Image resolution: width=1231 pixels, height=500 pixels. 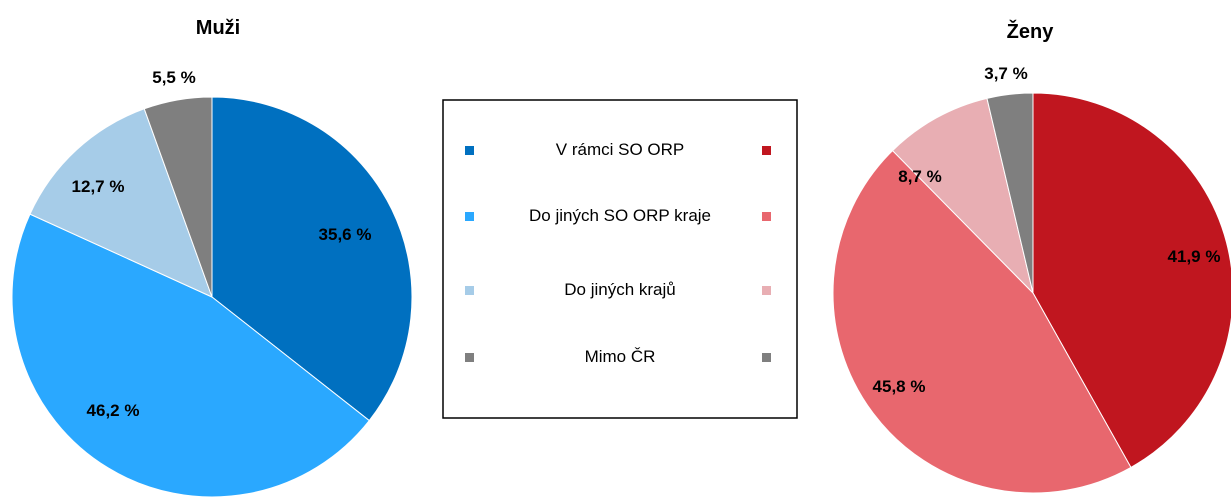 I want to click on legend-label: V rámci SO ORP, so click(x=620, y=149).